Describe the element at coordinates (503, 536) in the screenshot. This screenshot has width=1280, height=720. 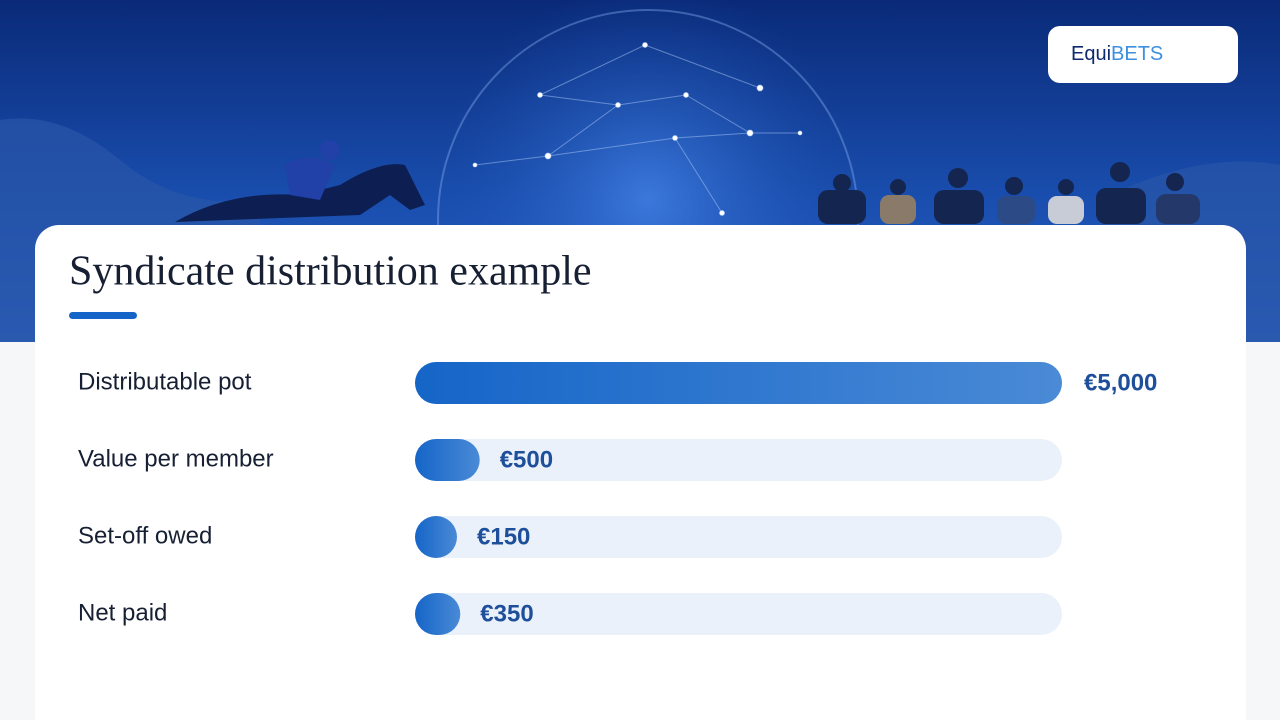
I see `value-label: €150` at that location.